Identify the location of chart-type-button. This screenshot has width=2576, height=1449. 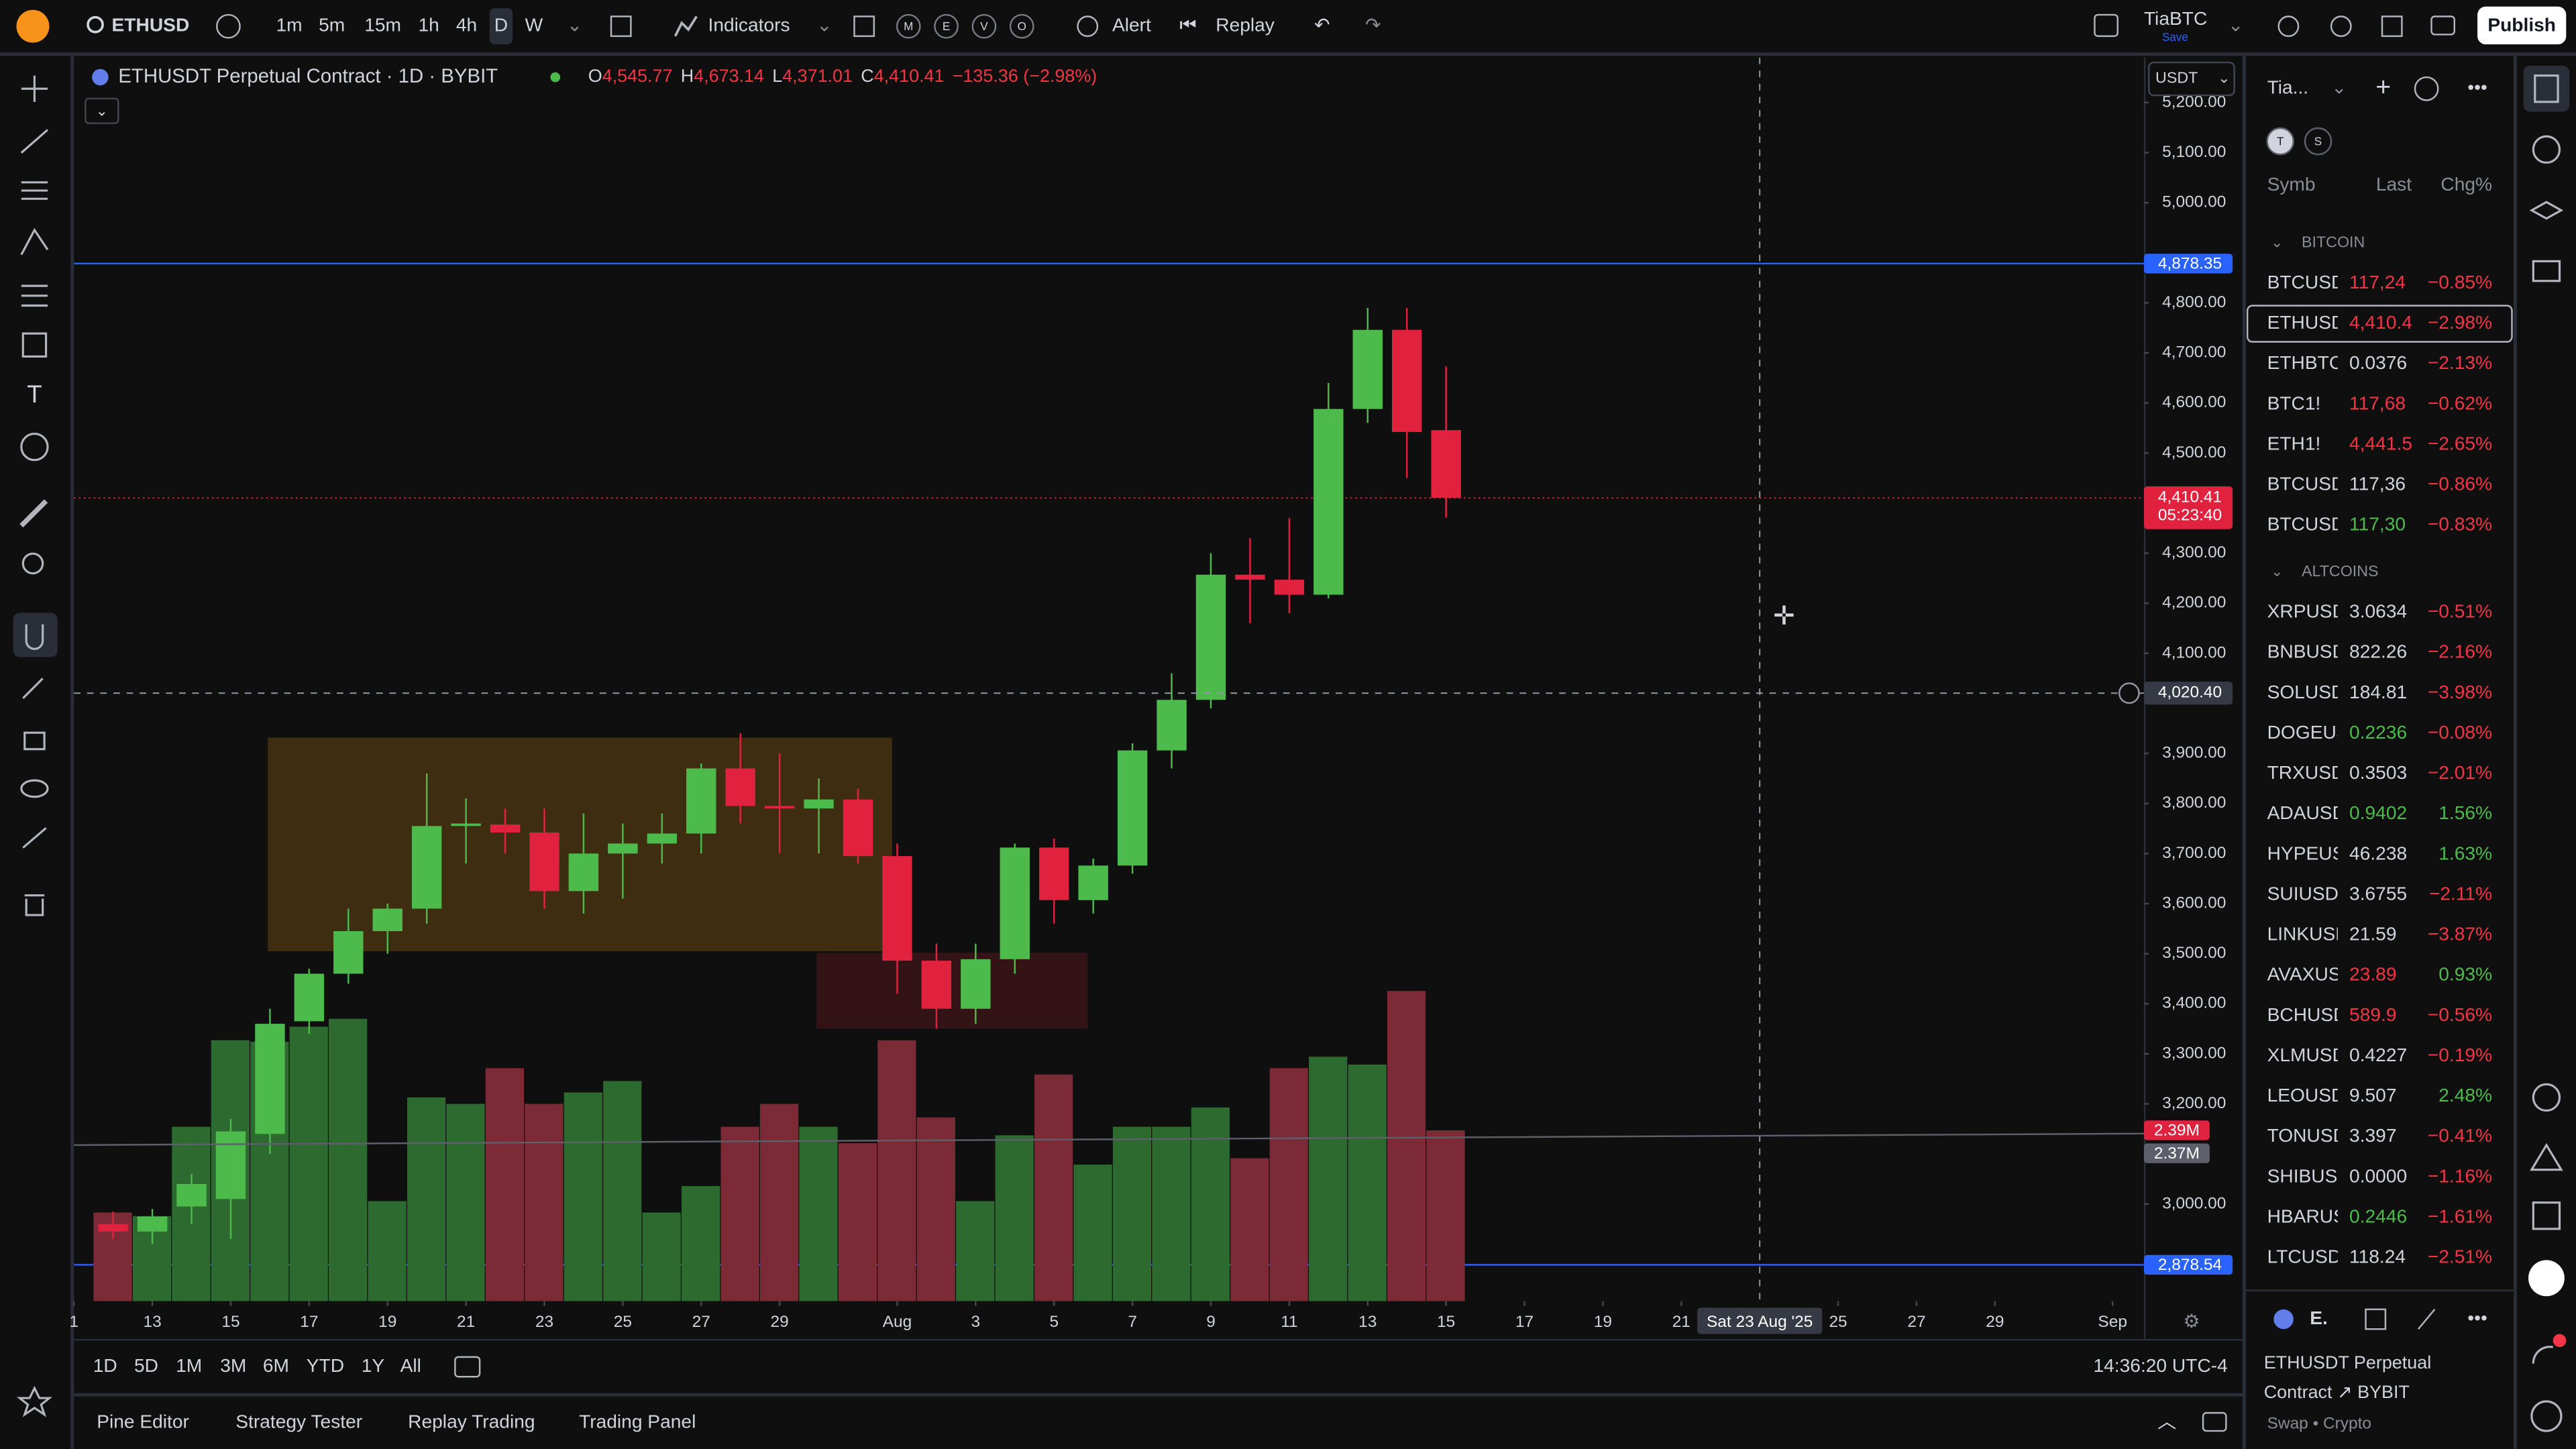
(621, 26).